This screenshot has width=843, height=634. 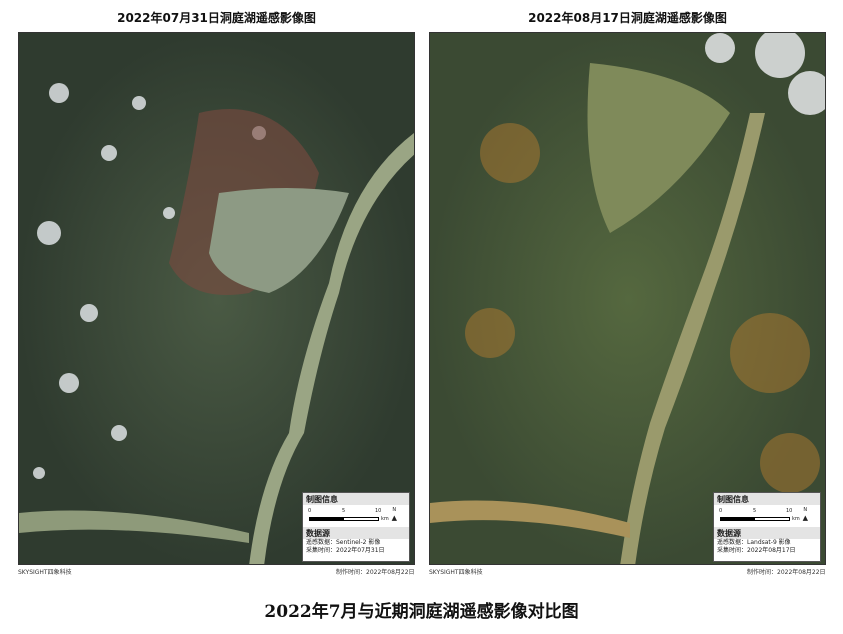 I want to click on source-data: 遥感数据：Sentinel-2 影像, so click(x=343, y=542).